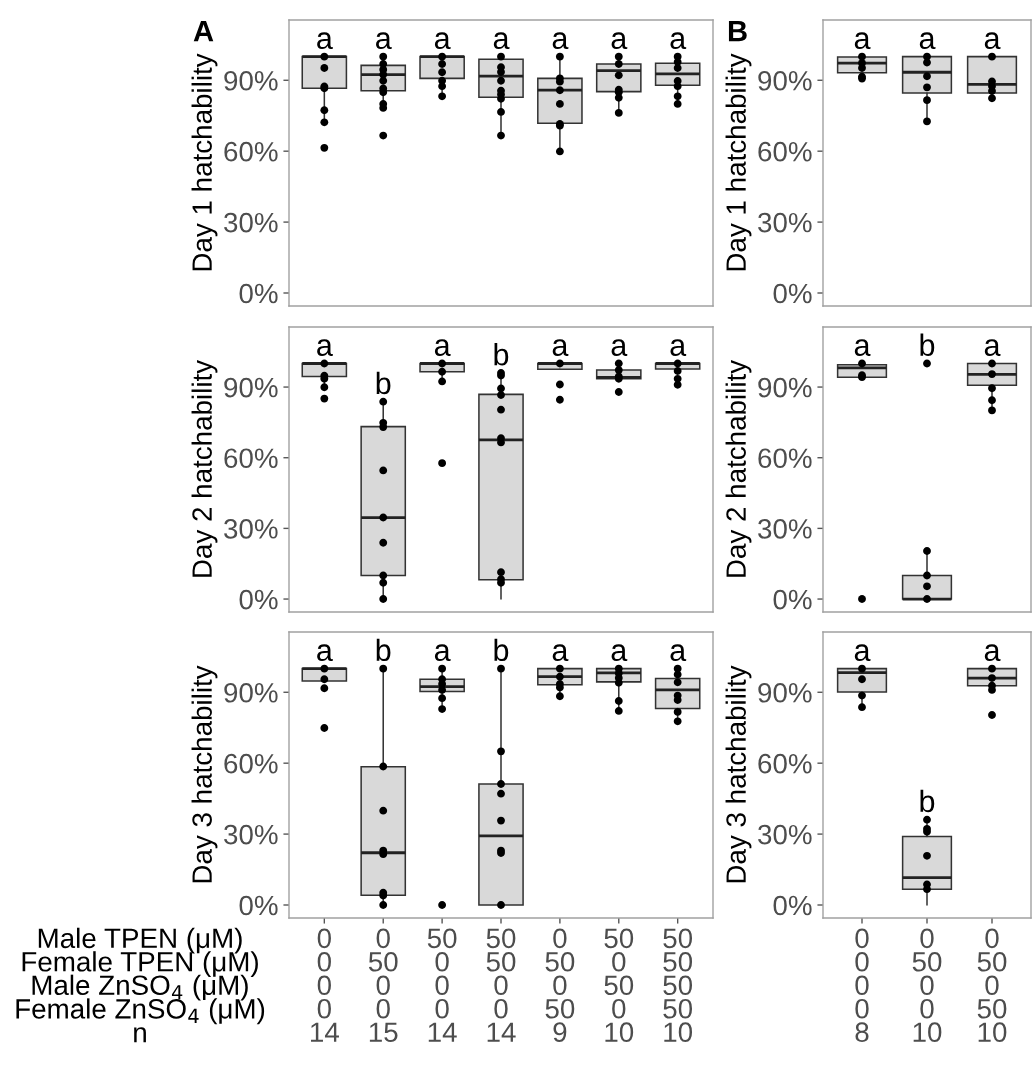  I want to click on x-tick-label: 0 50 0 0 10, so click(927, 985).